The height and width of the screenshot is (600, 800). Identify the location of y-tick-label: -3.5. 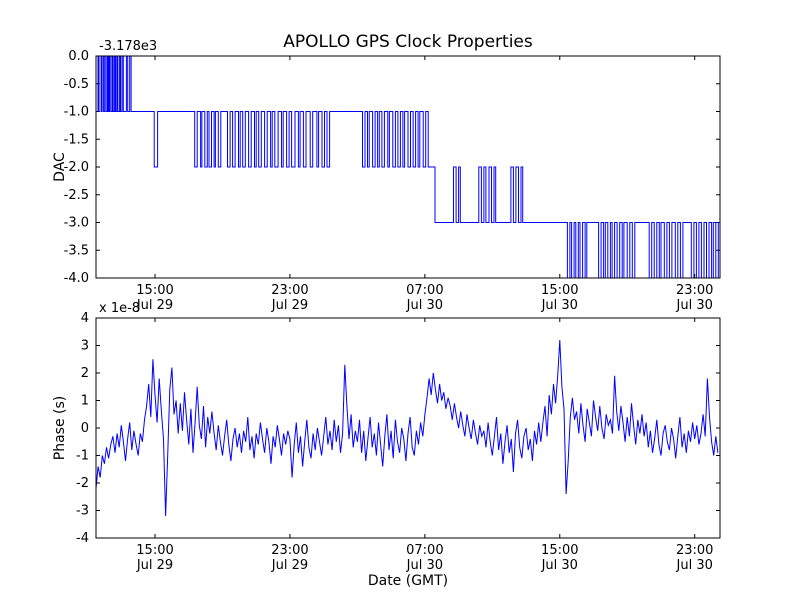
(76, 250).